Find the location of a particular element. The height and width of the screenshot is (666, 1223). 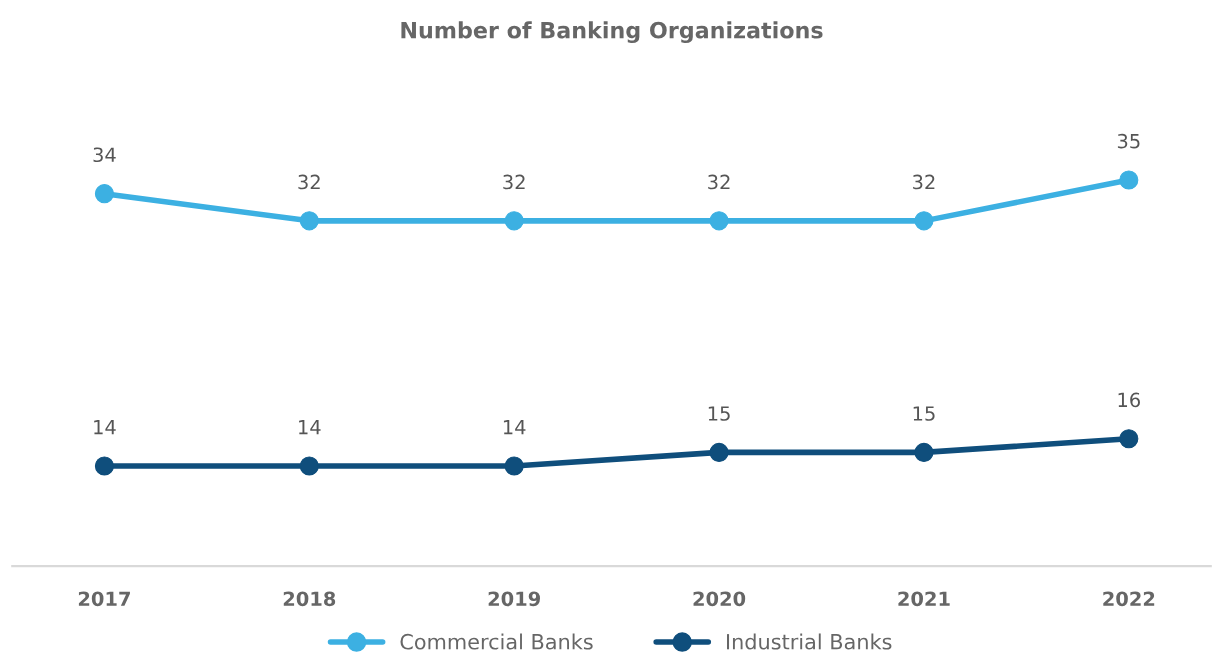

x-tick-label: 2021 is located at coordinates (924, 599).